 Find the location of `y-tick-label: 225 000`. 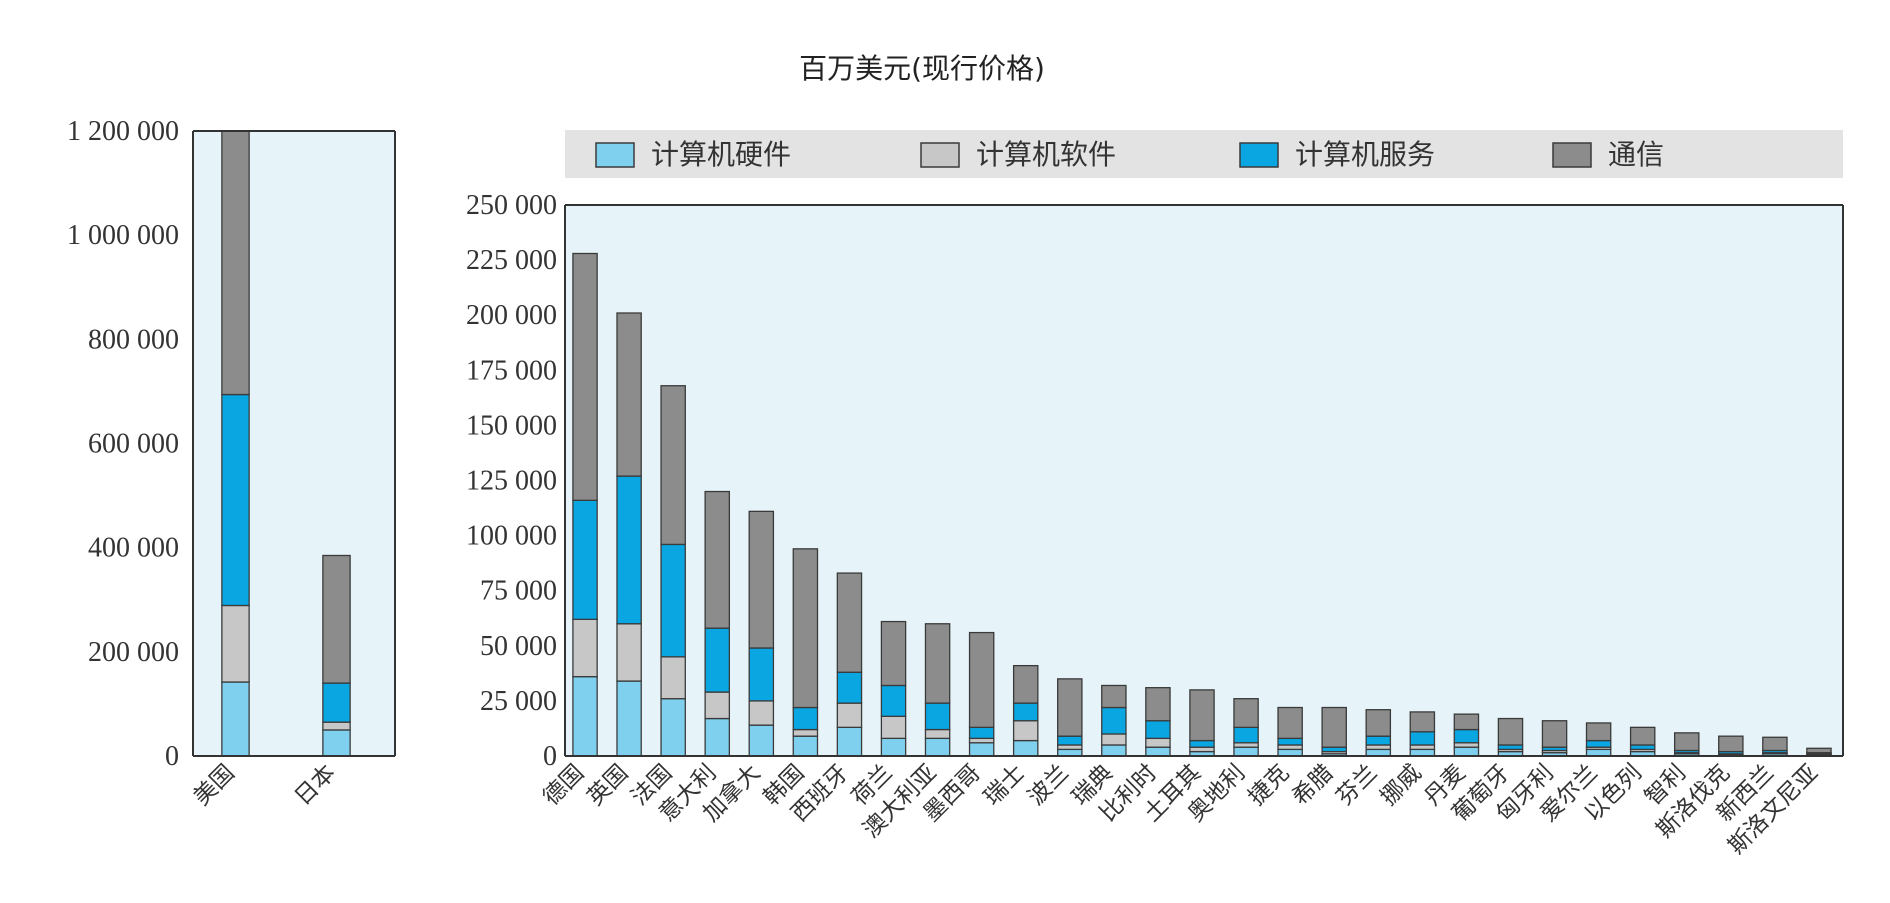

y-tick-label: 225 000 is located at coordinates (511, 260).